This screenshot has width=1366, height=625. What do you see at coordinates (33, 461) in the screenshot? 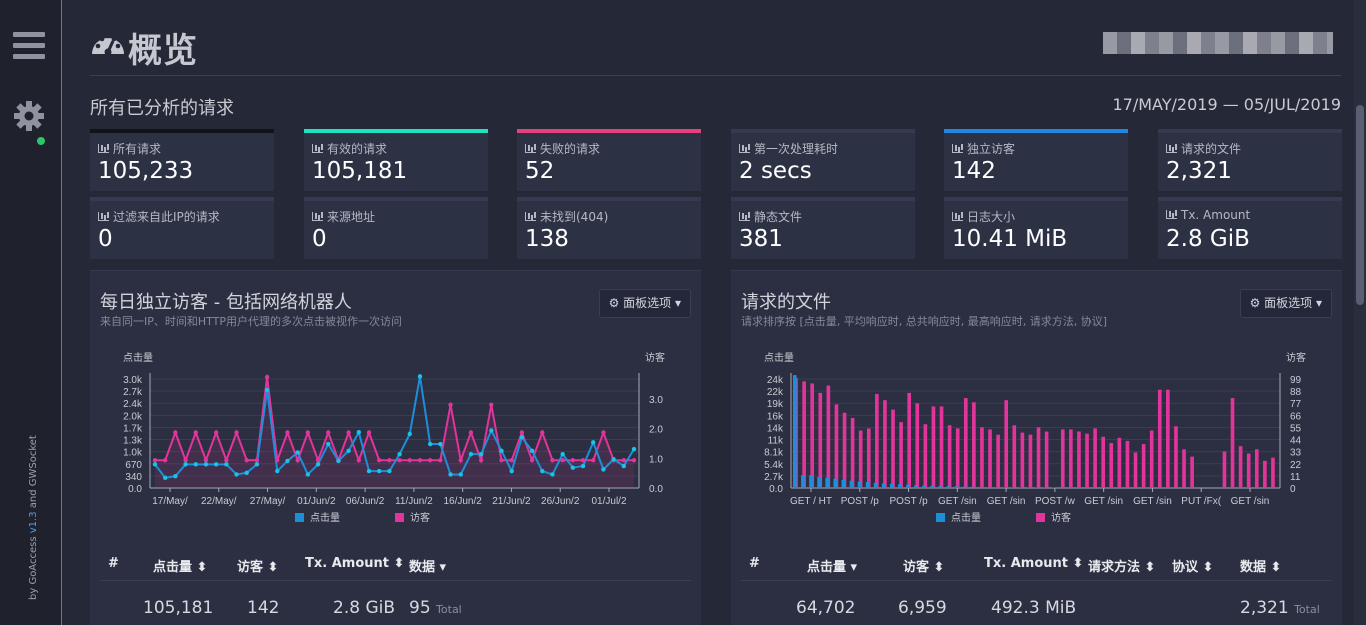
I see `gwsocket-link: GWSocket` at bounding box center [33, 461].